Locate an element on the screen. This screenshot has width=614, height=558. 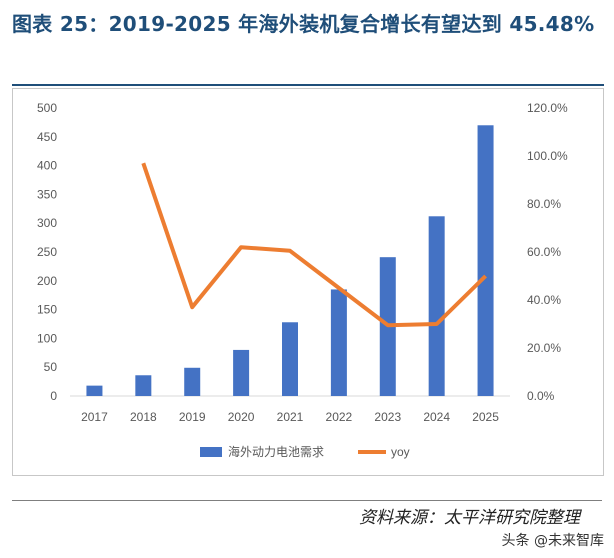
right-tick-label: 20.0% is located at coordinates (544, 348).